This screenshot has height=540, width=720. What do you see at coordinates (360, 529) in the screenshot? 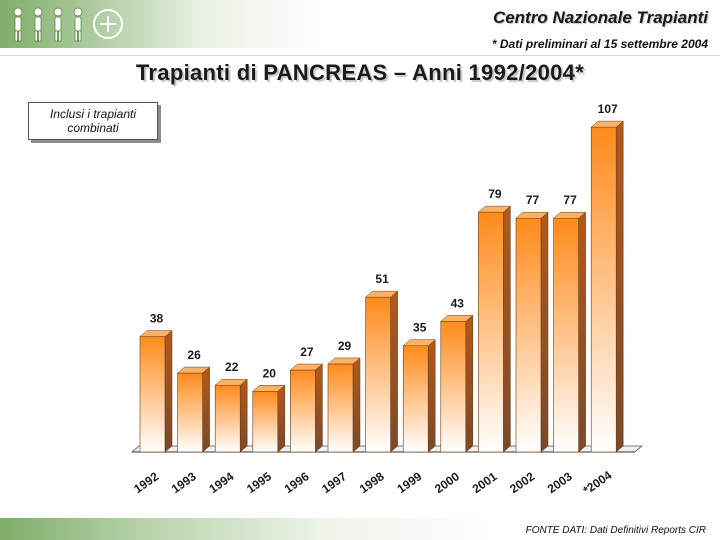
I see `footer-band` at bounding box center [360, 529].